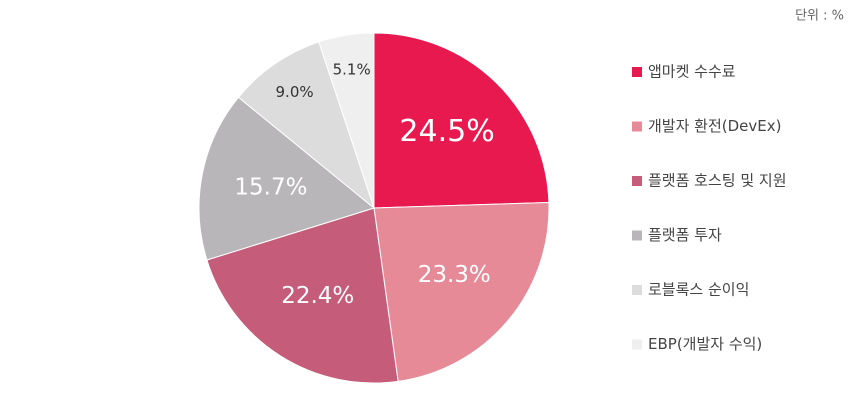 This screenshot has width=858, height=411. Describe the element at coordinates (295, 92) in the screenshot. I see `slice-label: 9.0%` at that location.